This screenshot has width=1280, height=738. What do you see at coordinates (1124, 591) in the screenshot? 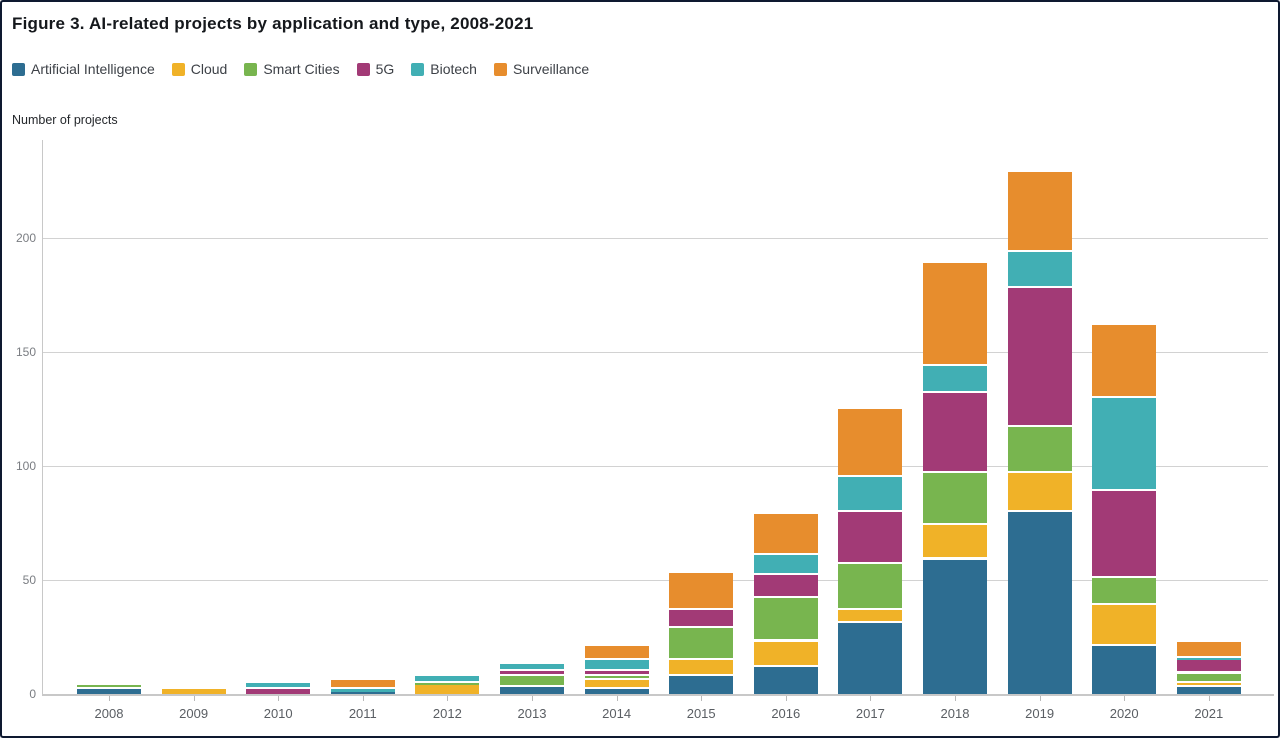
I see `bar-segment-smart-cities-2020` at bounding box center [1124, 591].